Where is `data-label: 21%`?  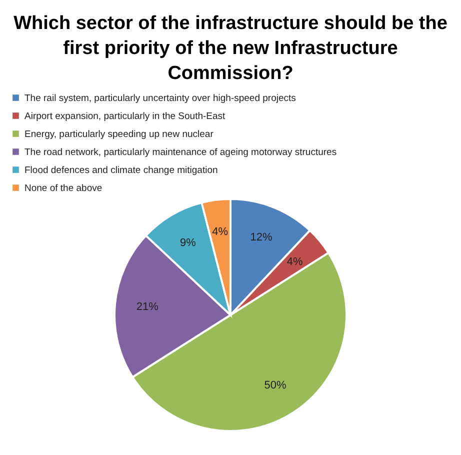
data-label: 21% is located at coordinates (147, 307).